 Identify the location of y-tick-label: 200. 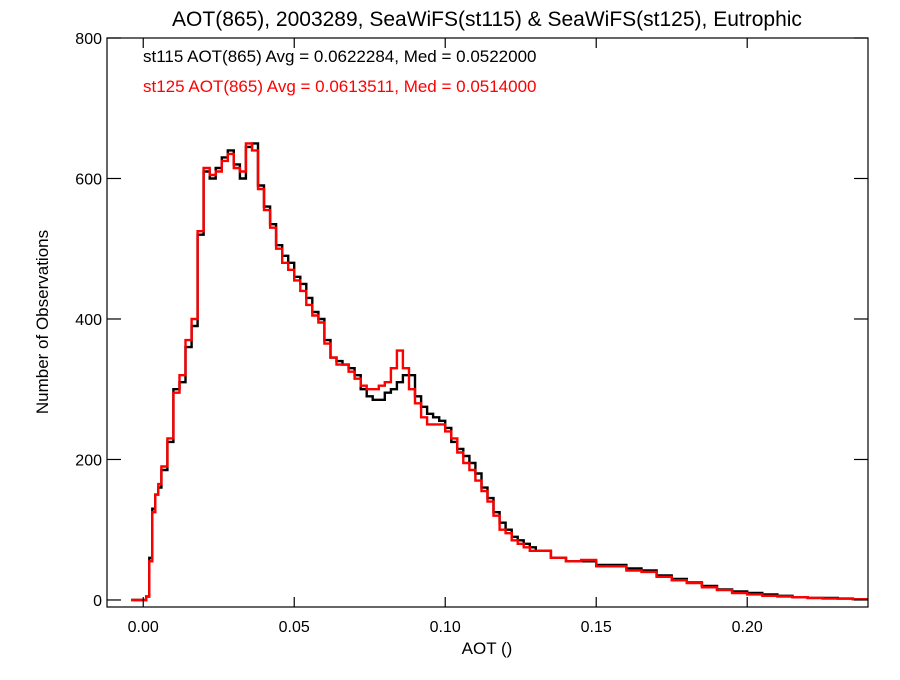
(88, 460).